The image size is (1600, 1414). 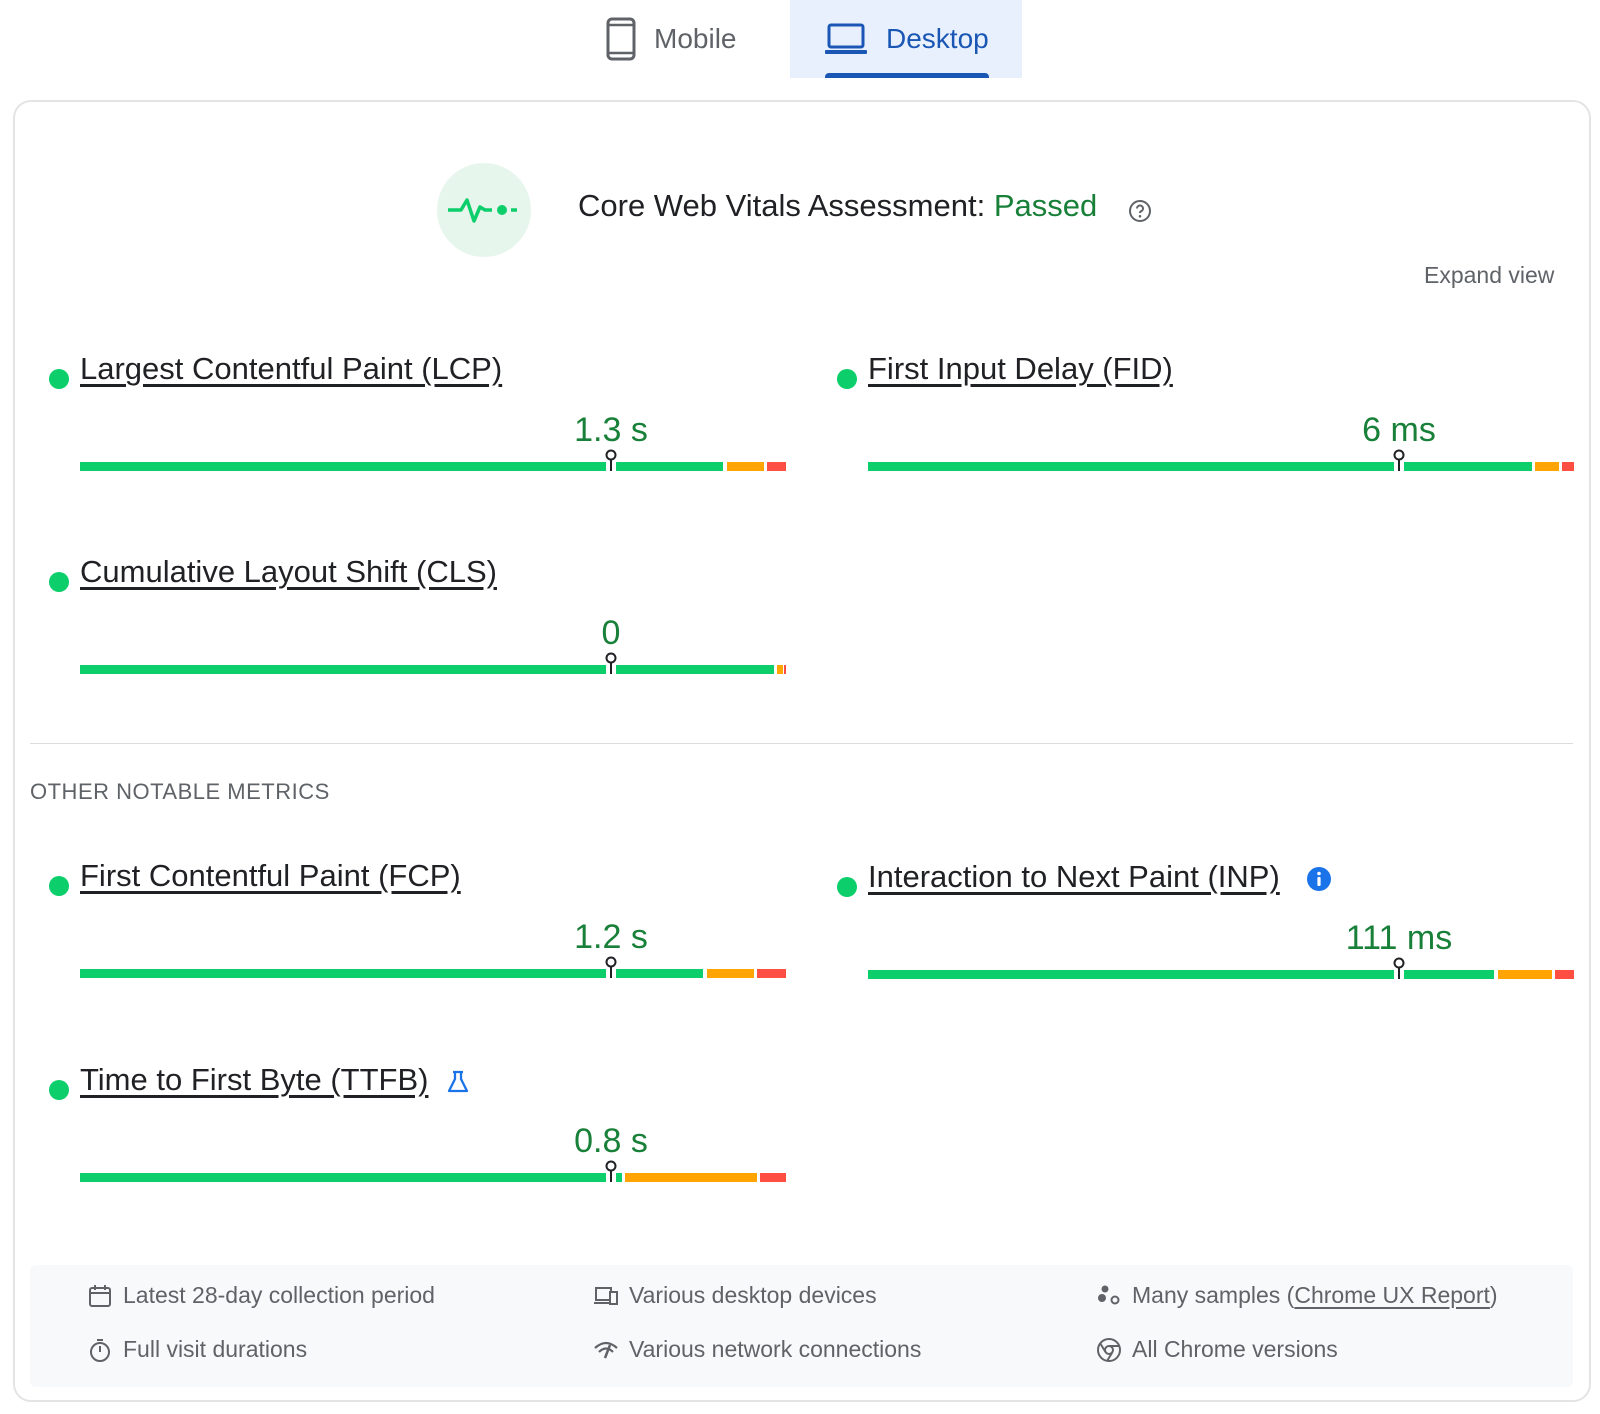 I want to click on tab-desktop-label: Desktop, so click(x=937, y=38).